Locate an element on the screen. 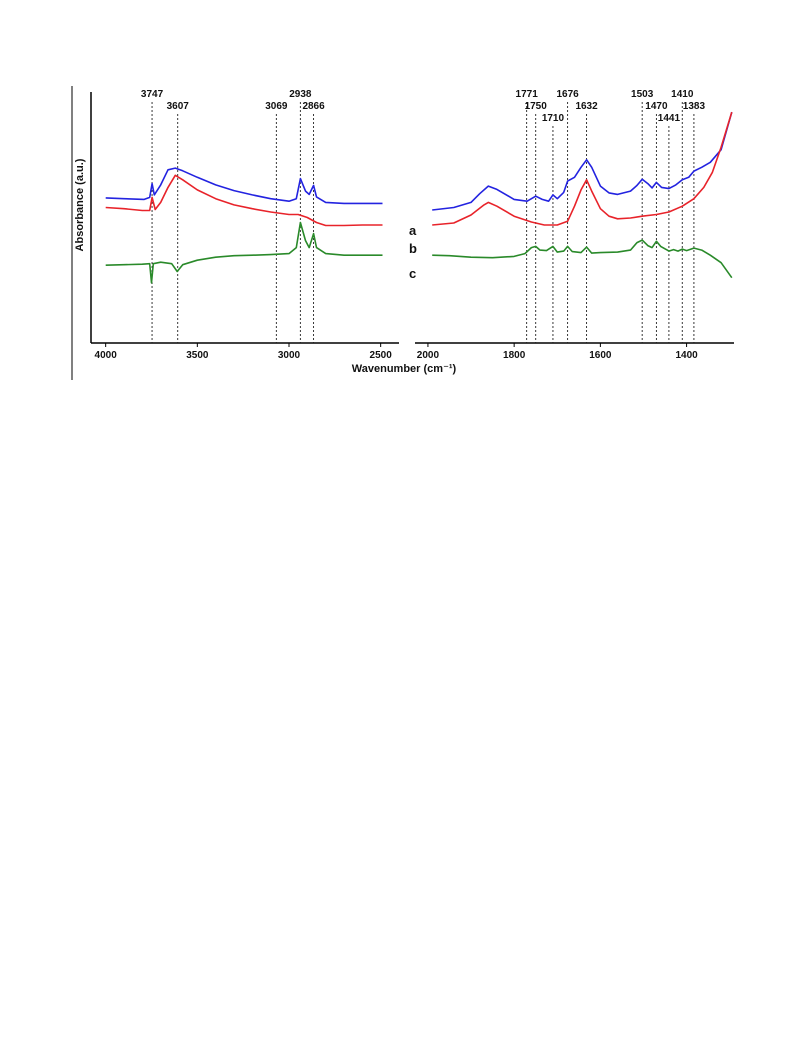  peak-label: 1676 is located at coordinates (567, 94).